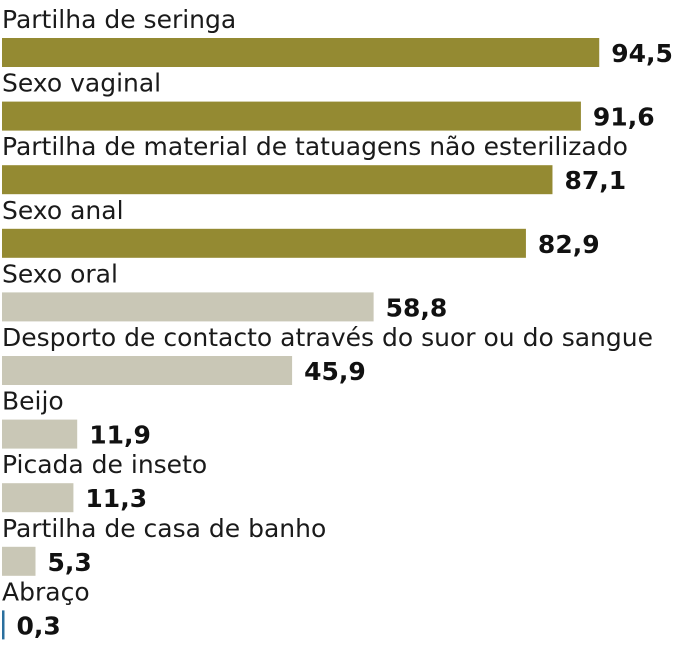 This screenshot has height=652, width=700. Describe the element at coordinates (69, 562) in the screenshot. I see `value-label: 5,3` at that location.